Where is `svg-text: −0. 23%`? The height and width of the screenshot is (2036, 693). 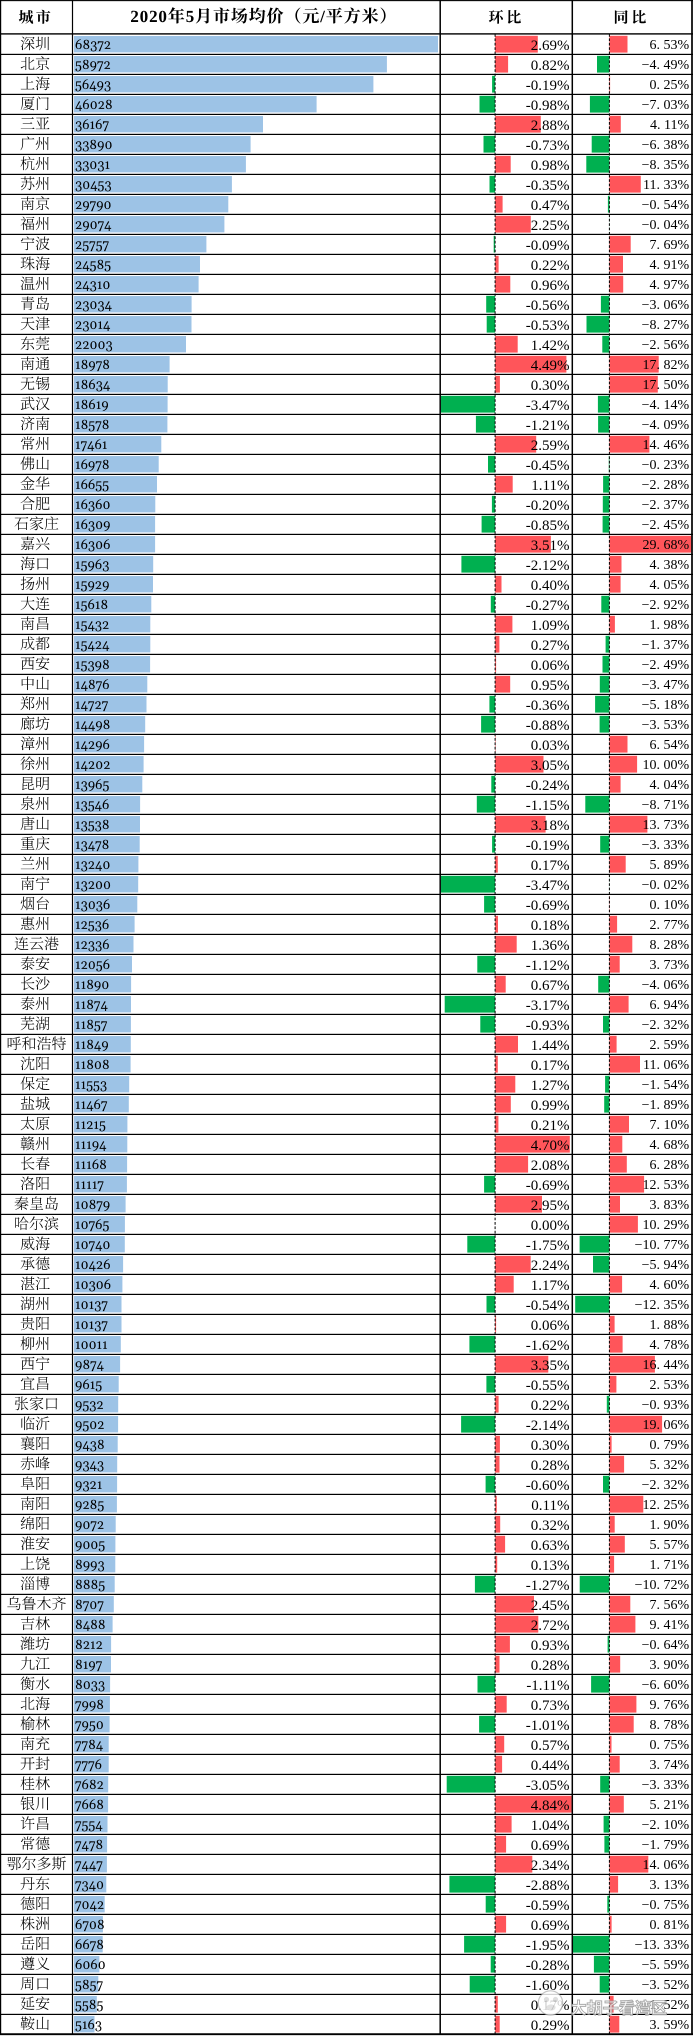 svg-text: −0. 23% is located at coordinates (666, 465).